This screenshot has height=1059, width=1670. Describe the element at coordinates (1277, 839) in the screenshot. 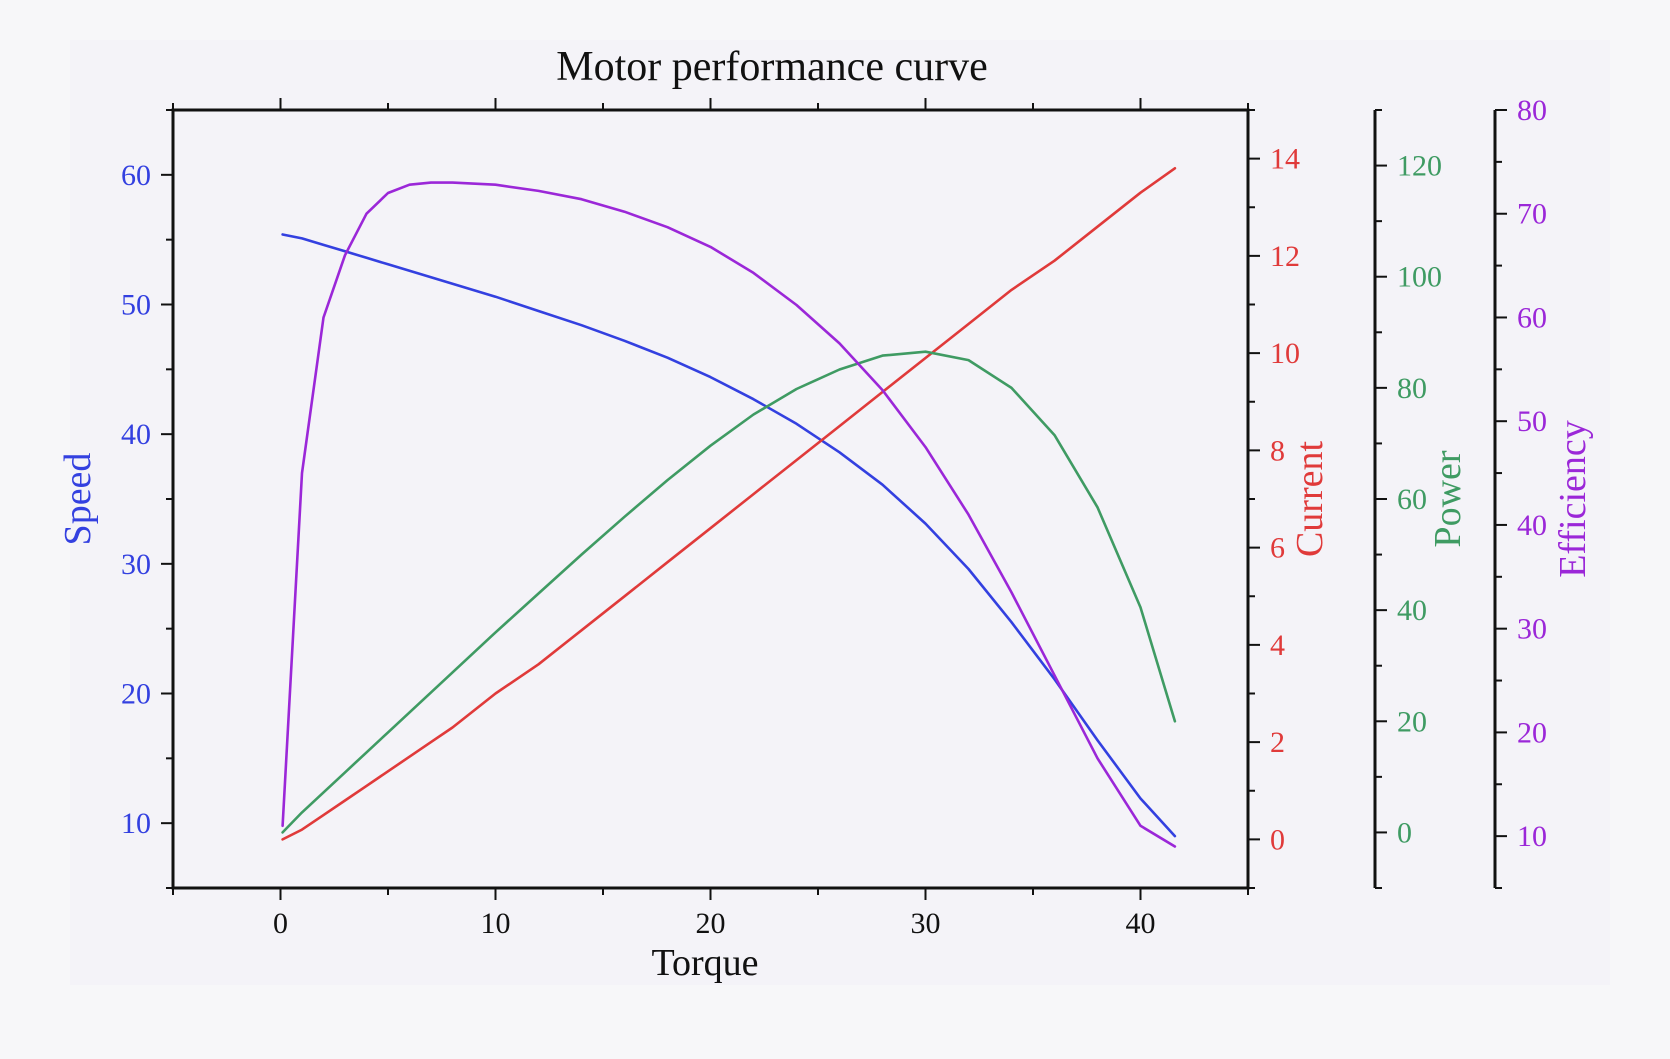

I see `current-tick-label: 0` at that location.